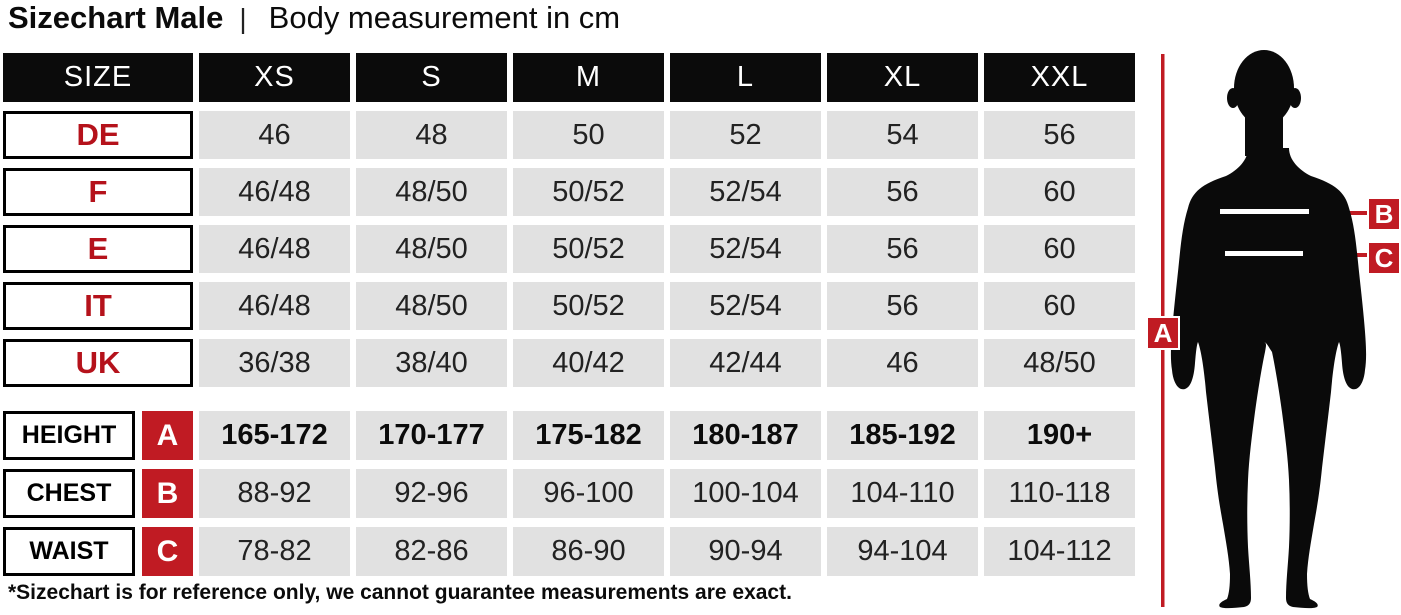  Describe the element at coordinates (274, 249) in the screenshot. I see `cell-e-xs: 46/48` at that location.